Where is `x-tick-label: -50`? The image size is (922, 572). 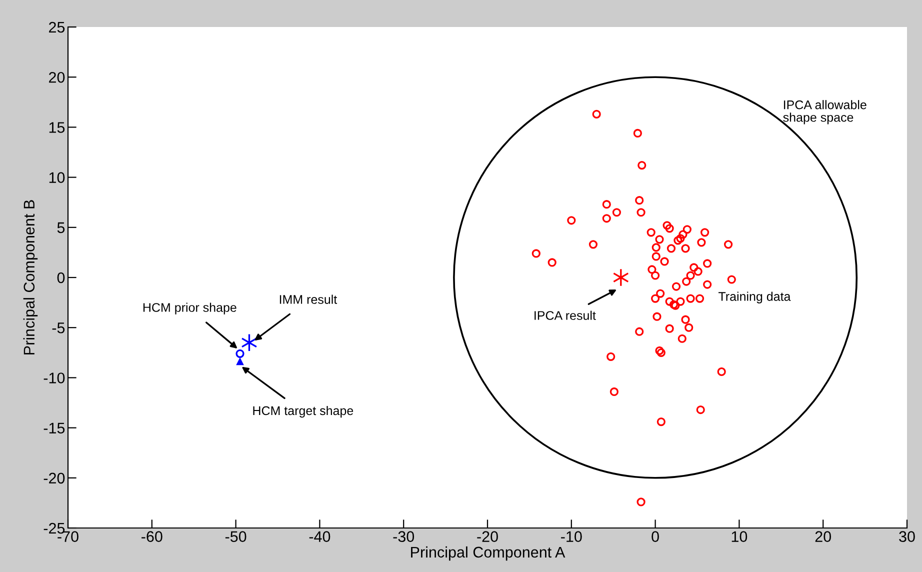
x-tick-label: -50 is located at coordinates (235, 536).